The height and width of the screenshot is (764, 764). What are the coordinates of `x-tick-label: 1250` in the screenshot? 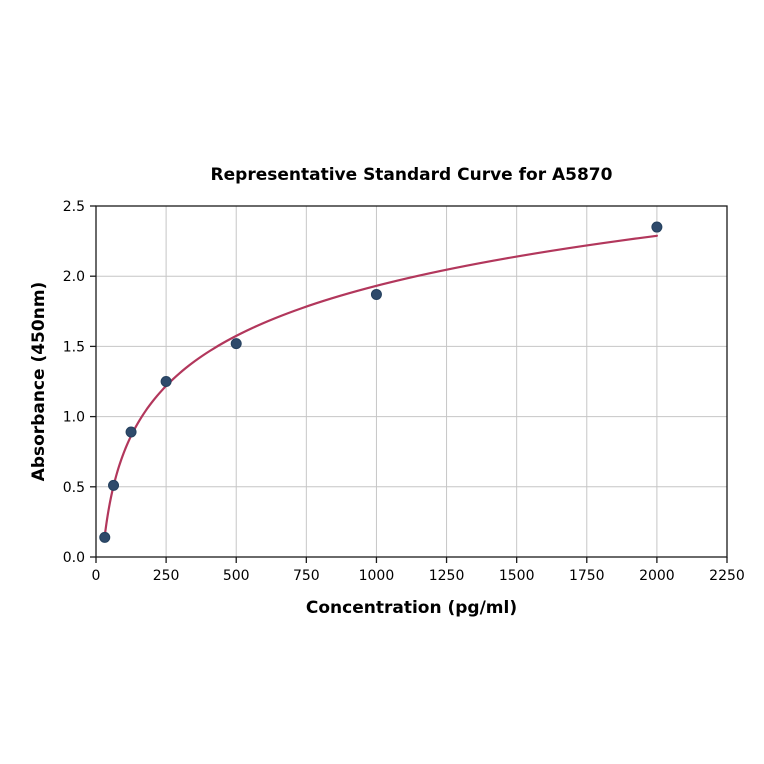 It's located at (447, 576).